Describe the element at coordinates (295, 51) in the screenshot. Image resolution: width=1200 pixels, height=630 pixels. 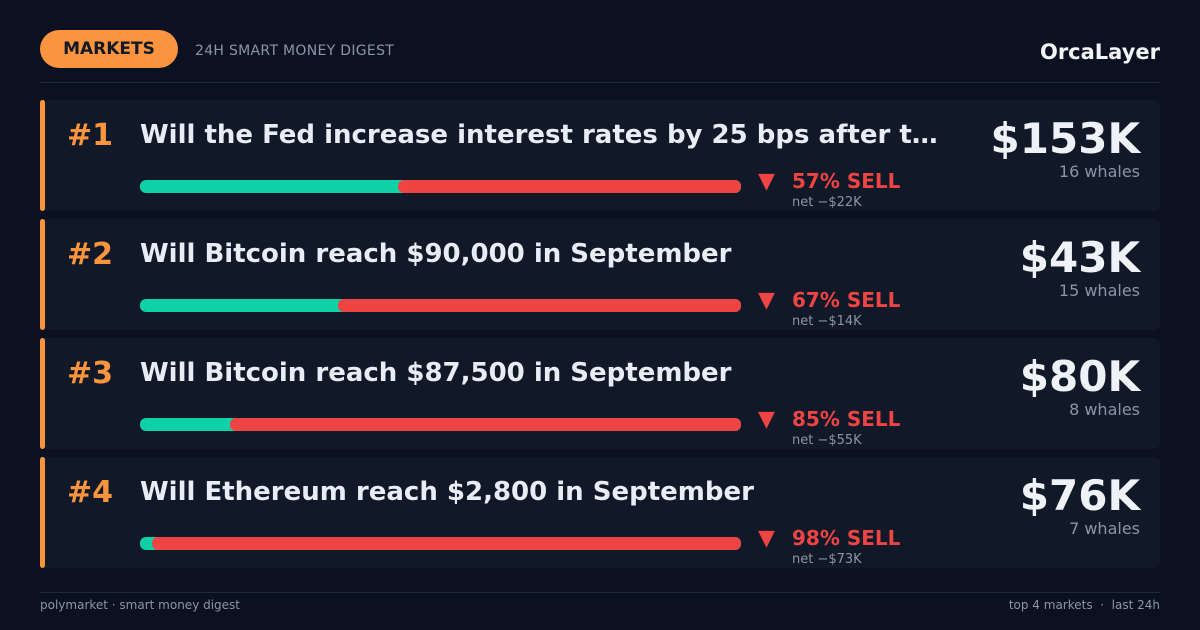
I see `subtitle: 24H SMART MONEY DIGEST` at that location.